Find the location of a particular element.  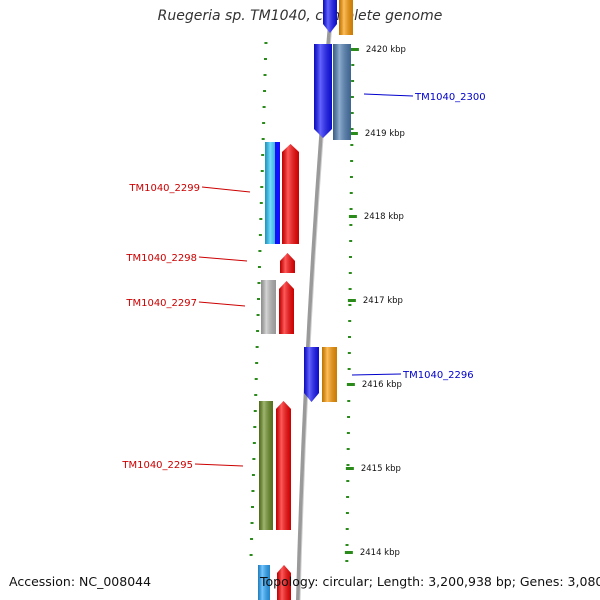

gene-bar-TM1040_2295-olive-shade is located at coordinates (266, 465).